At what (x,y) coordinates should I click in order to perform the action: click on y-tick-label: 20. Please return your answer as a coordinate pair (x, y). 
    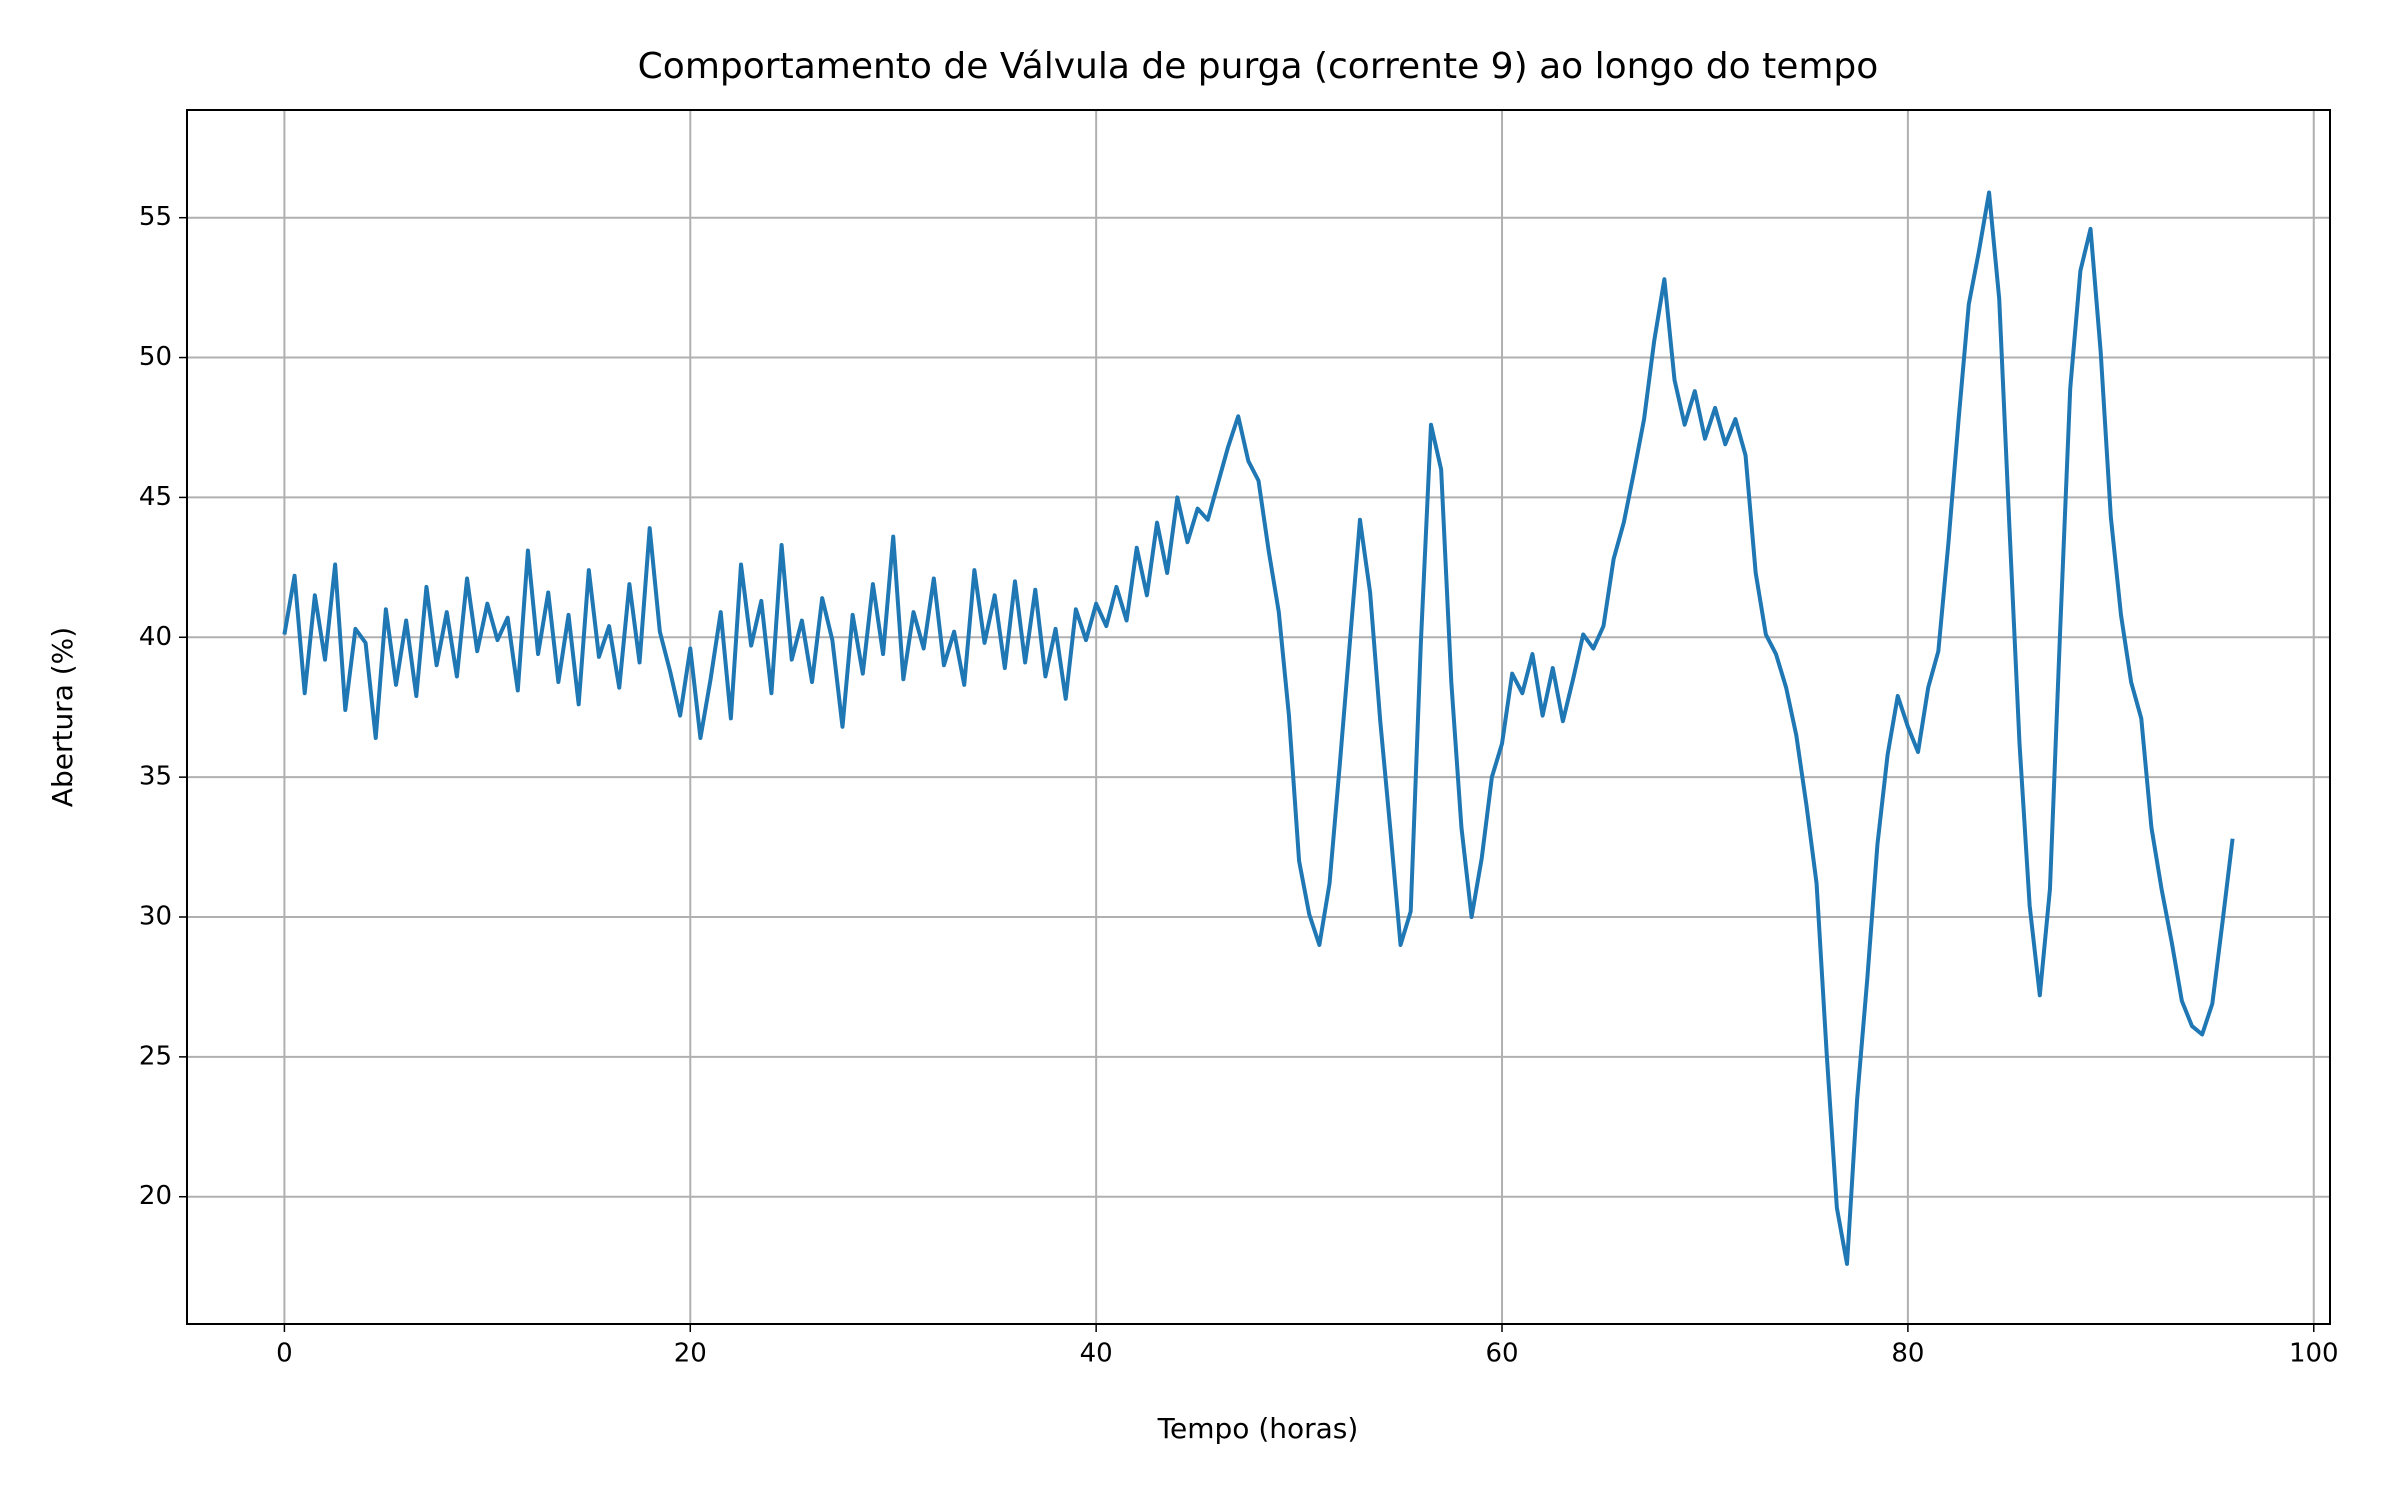
    Looking at the image, I should click on (155, 1196).